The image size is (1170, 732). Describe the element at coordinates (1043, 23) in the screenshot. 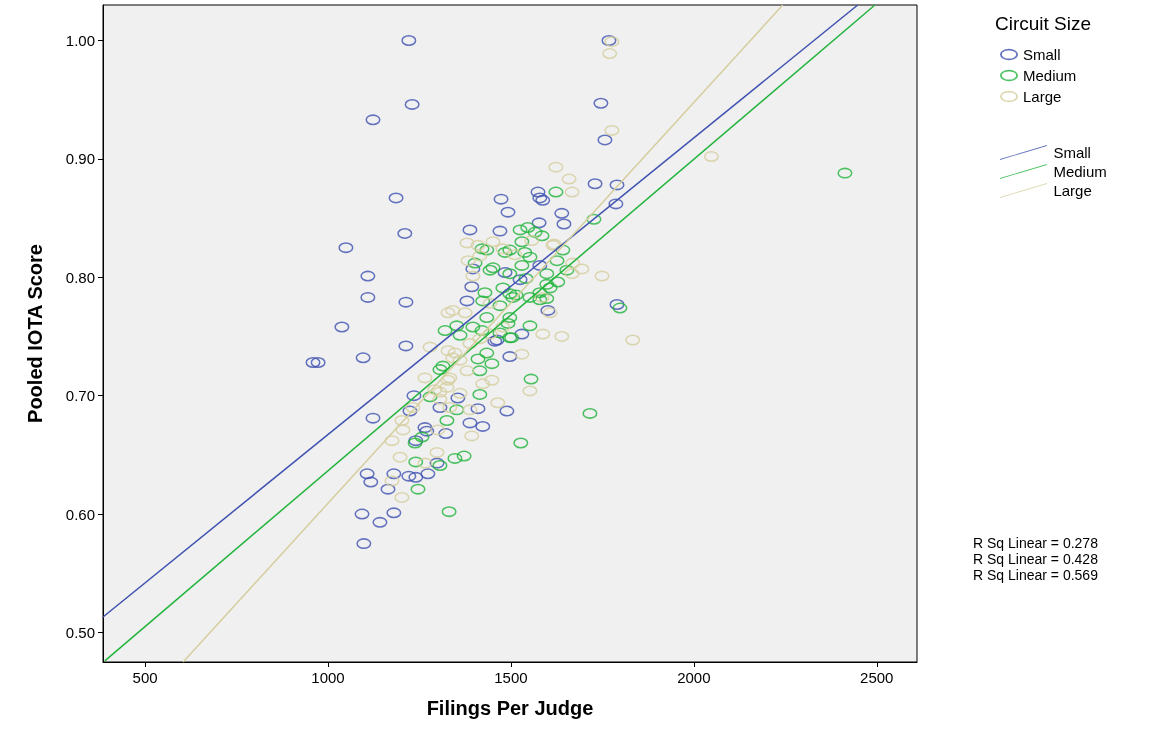

I see `legend-title: Circuit Size` at that location.